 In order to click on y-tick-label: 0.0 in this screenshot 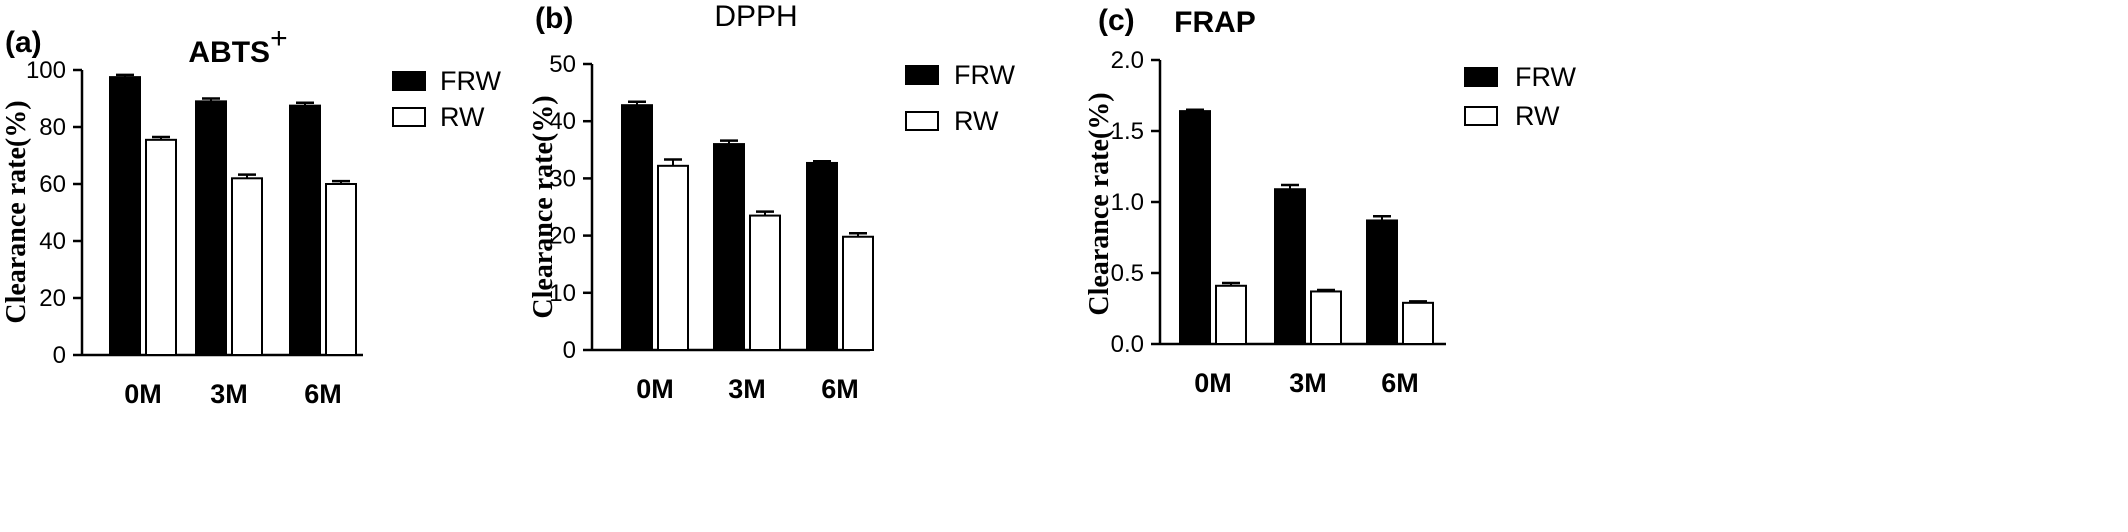, I will do `click(1127, 344)`.